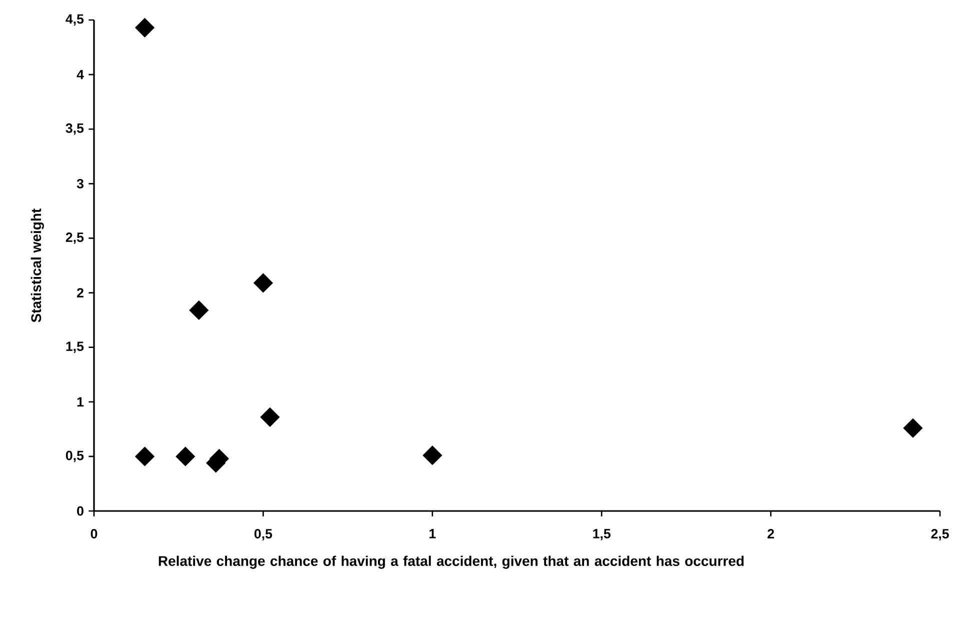  What do you see at coordinates (94, 533) in the screenshot?
I see `x-tick-label: 0` at bounding box center [94, 533].